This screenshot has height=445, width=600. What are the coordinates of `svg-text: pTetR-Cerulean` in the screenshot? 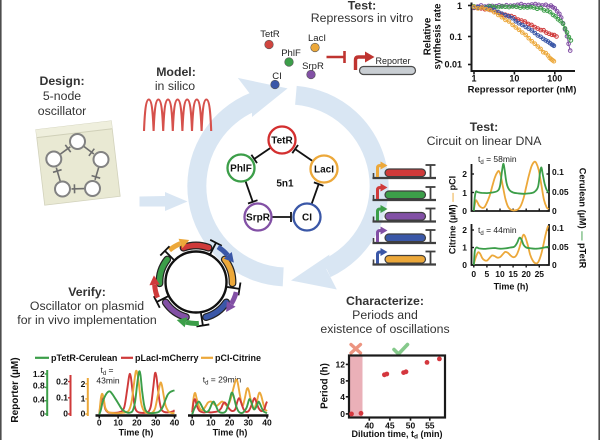 It's located at (84, 358).